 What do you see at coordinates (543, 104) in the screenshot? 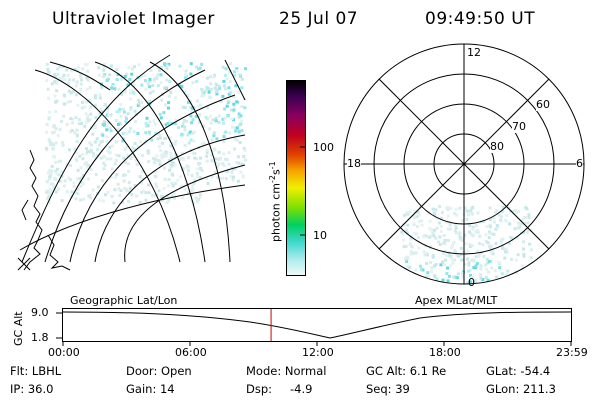
I see `lat-label-60: 60` at bounding box center [543, 104].